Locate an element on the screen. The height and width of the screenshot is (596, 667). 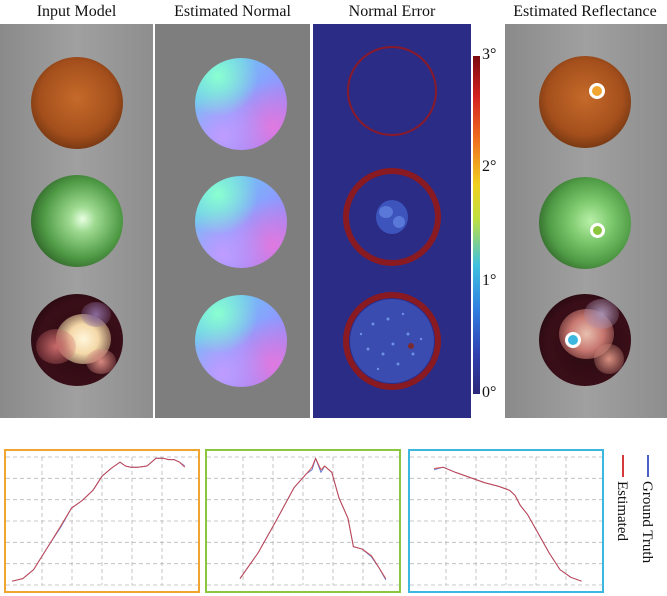
reflectance-green-sphere is located at coordinates (585, 223).